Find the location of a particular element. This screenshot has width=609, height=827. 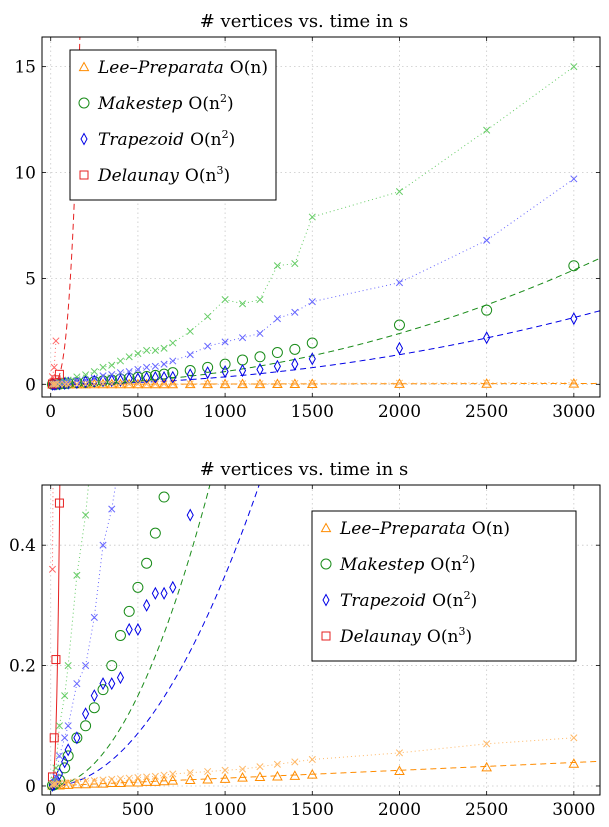

lee-legend-marker is located at coordinates (84, 66).